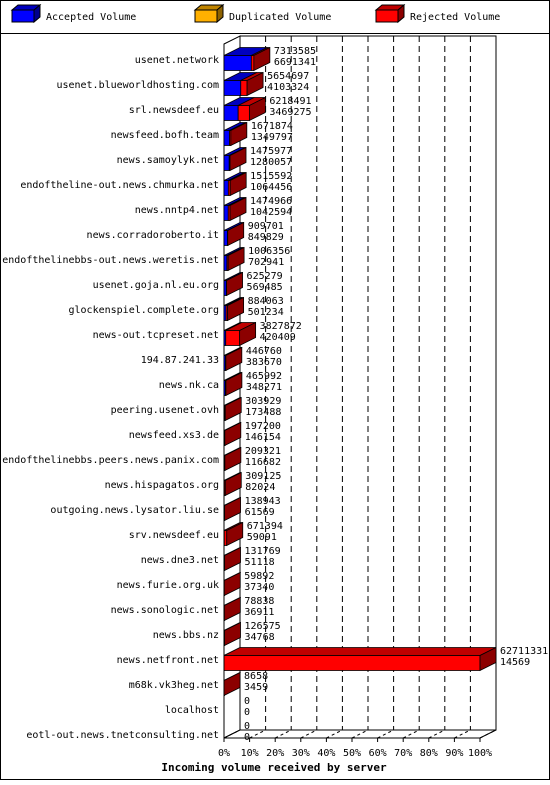  What do you see at coordinates (352, 753) in the screenshot?
I see `x-tick-label-5: 50%` at bounding box center [352, 753].